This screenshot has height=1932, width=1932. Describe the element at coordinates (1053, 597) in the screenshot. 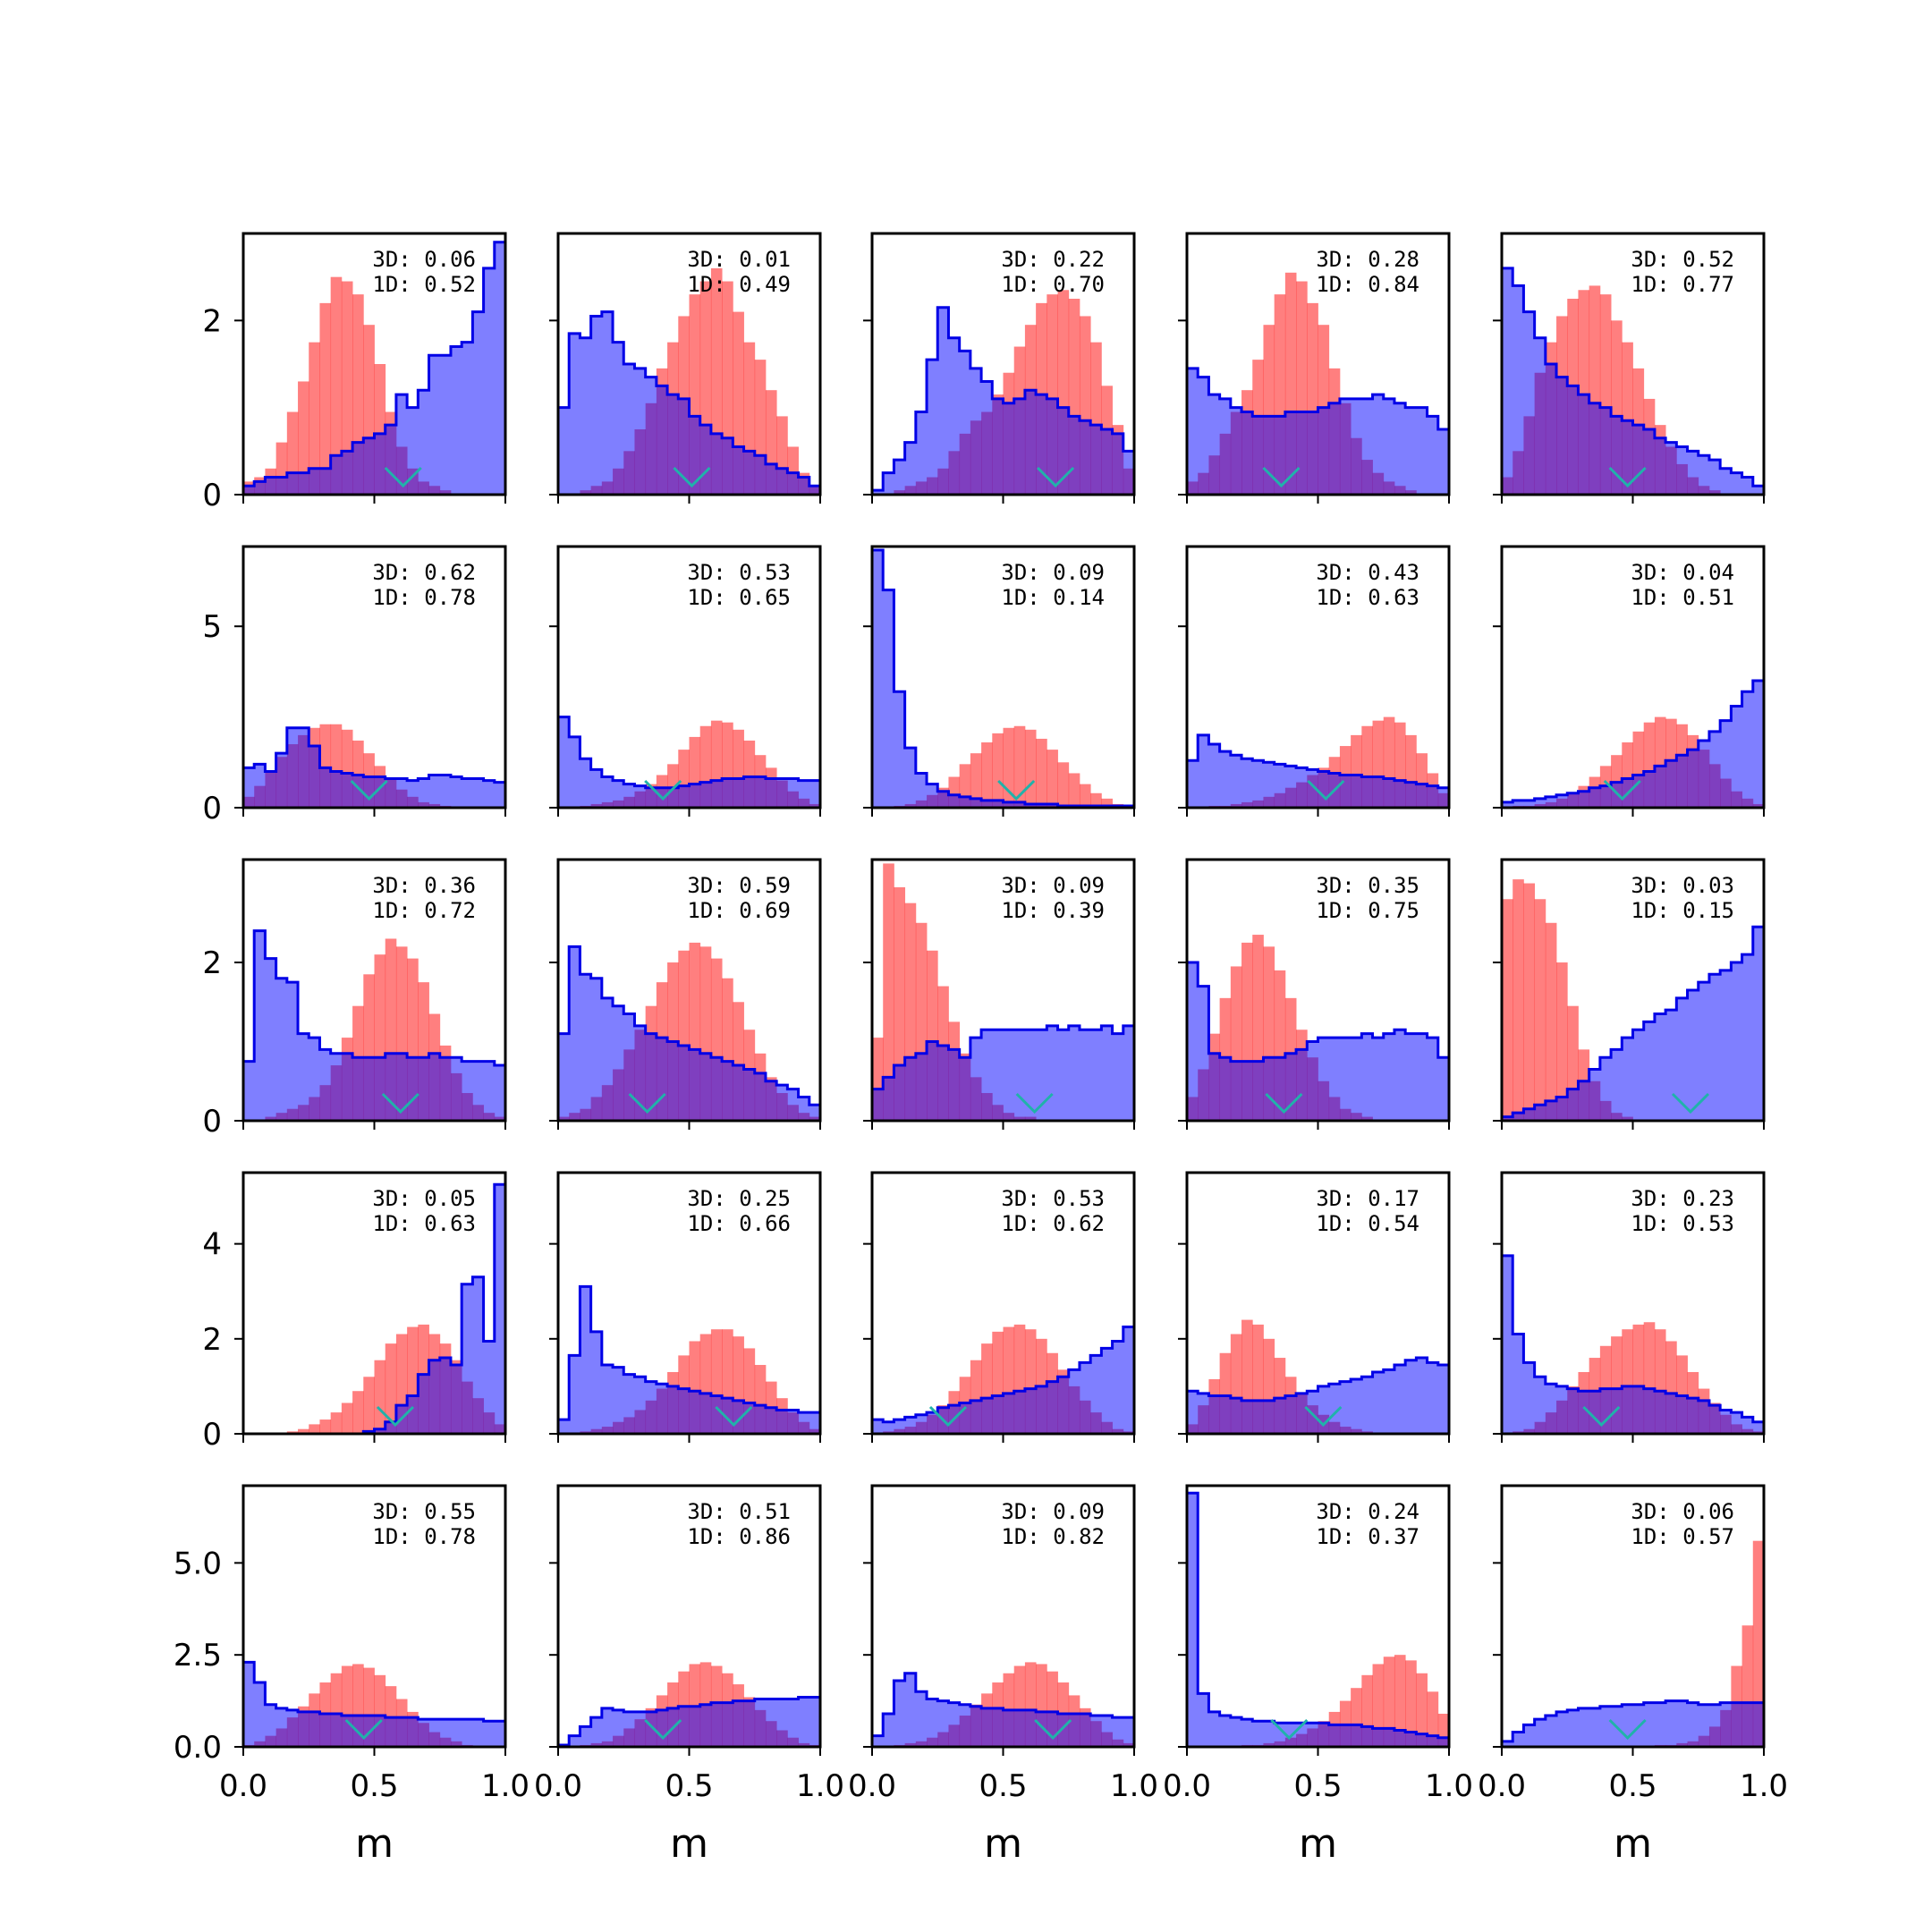

I see `annotation-1d: 1D: 0.14` at that location.